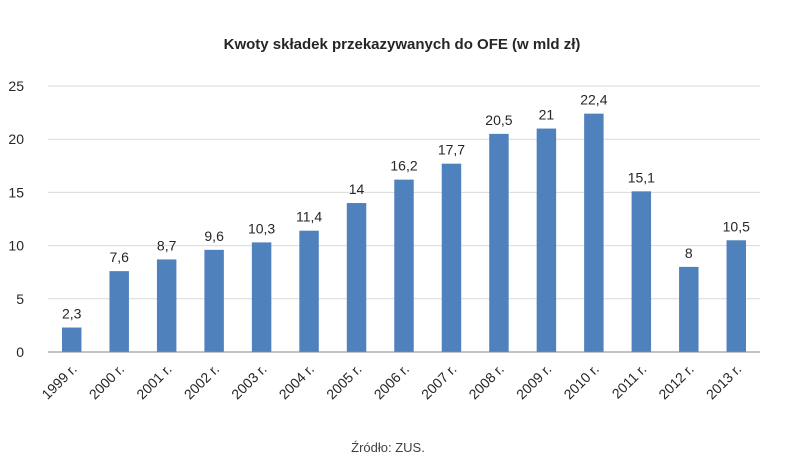 The height and width of the screenshot is (470, 805). Describe the element at coordinates (593, 100) in the screenshot. I see `data-label: 22,4` at that location.